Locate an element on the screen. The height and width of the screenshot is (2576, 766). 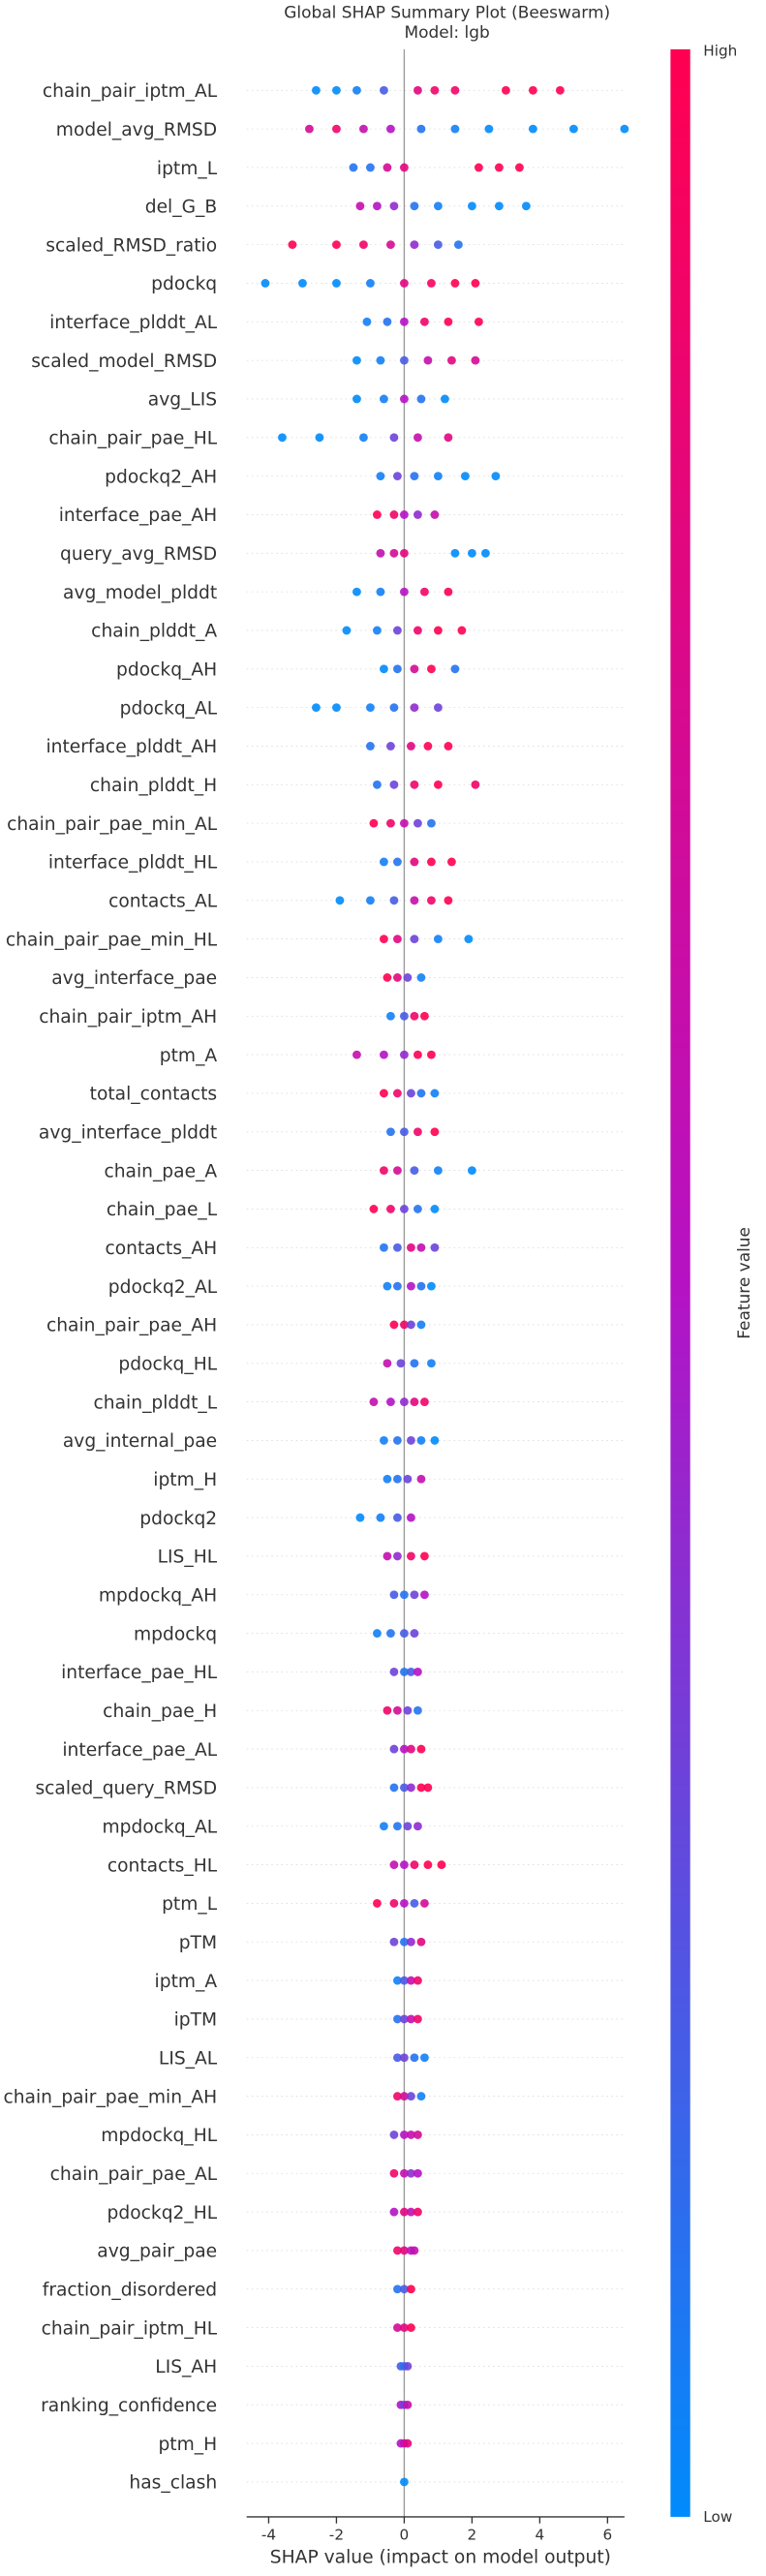
chart-subtitle: Model: lgb is located at coordinates (447, 32).